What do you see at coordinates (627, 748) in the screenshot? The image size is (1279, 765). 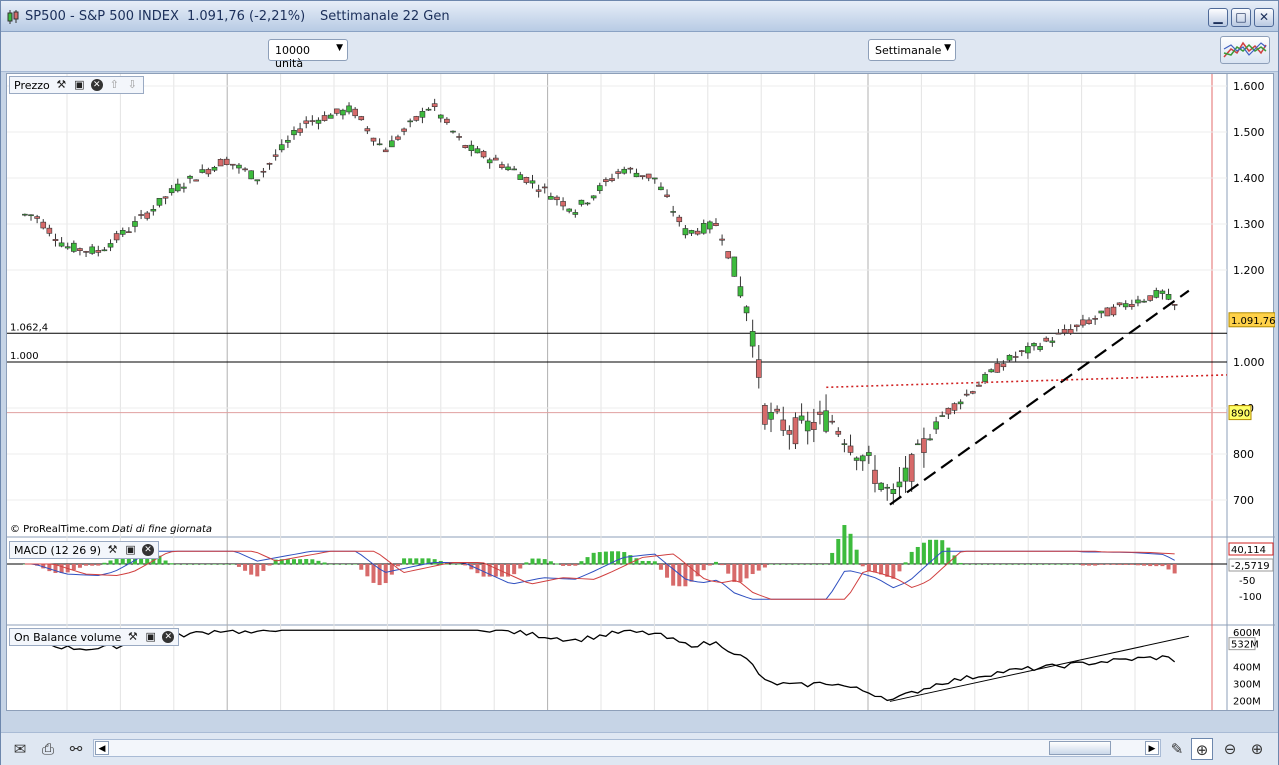 I see `horizontal-scrollbar: ◀ ▶` at bounding box center [627, 748].